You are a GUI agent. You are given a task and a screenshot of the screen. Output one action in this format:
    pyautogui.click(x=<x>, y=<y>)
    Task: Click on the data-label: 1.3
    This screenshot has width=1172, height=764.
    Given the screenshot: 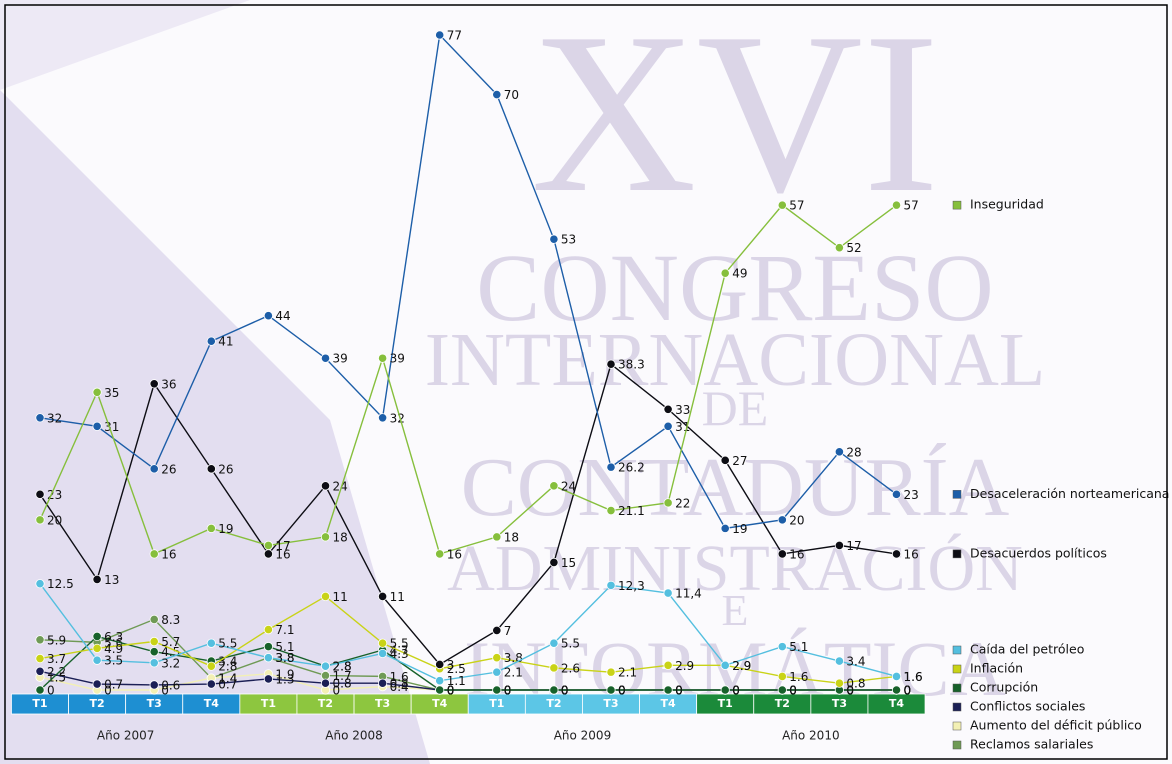 What is the action you would take?
    pyautogui.click(x=284, y=679)
    